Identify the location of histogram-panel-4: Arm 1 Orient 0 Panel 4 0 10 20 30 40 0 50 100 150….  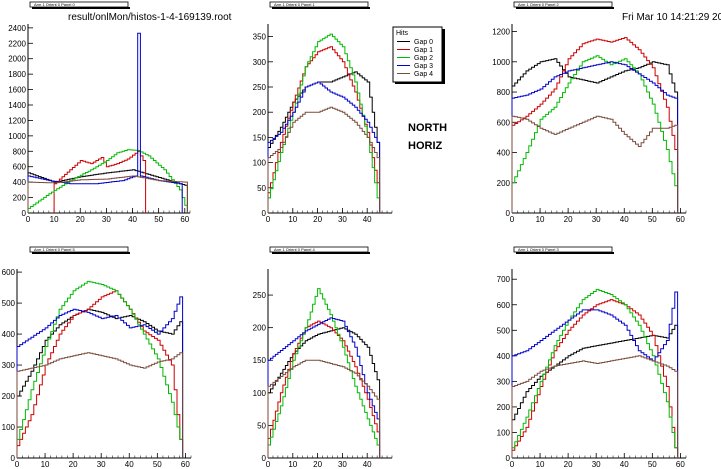
(323, 357).